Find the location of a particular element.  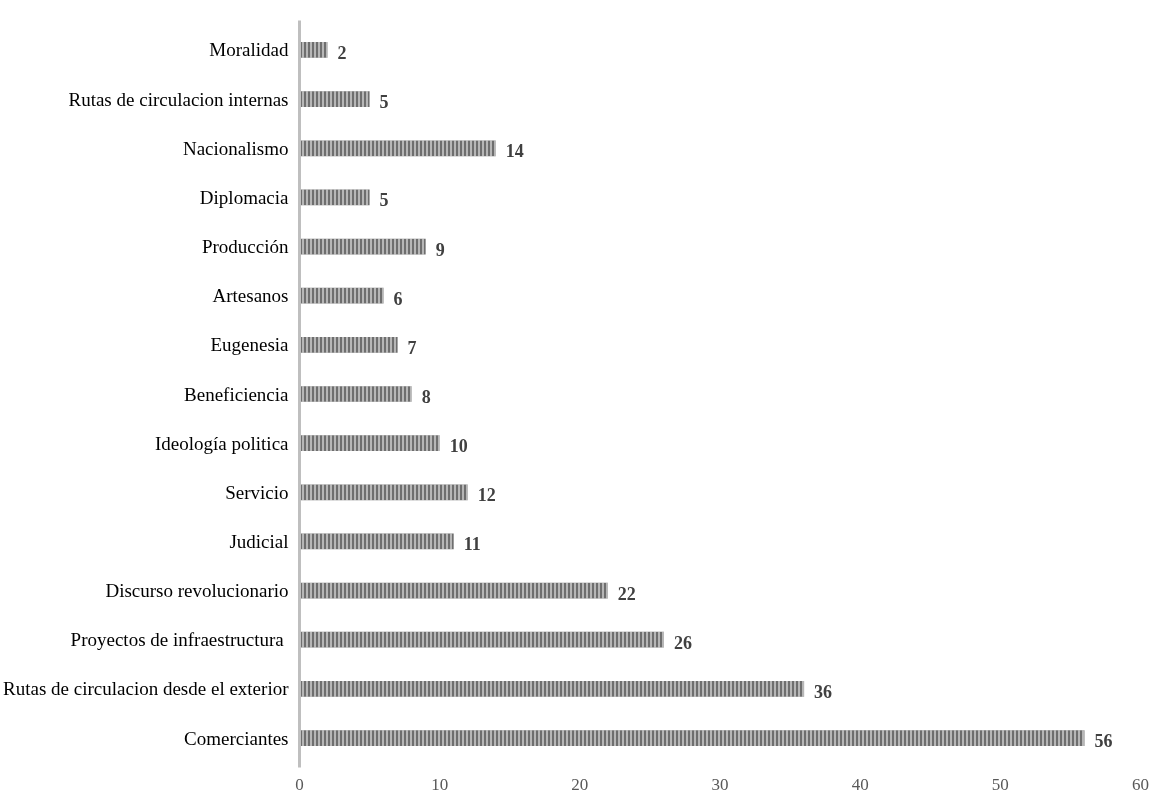

data-label: 56 is located at coordinates (1103, 741).